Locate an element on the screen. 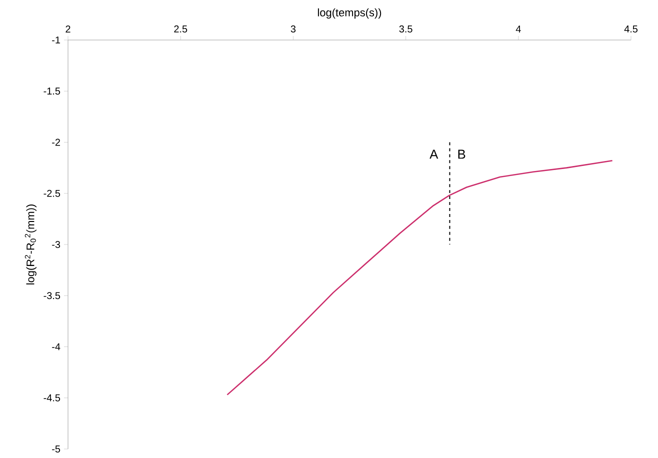 The width and height of the screenshot is (658, 458). y-tick-label: -4 is located at coordinates (56, 346).